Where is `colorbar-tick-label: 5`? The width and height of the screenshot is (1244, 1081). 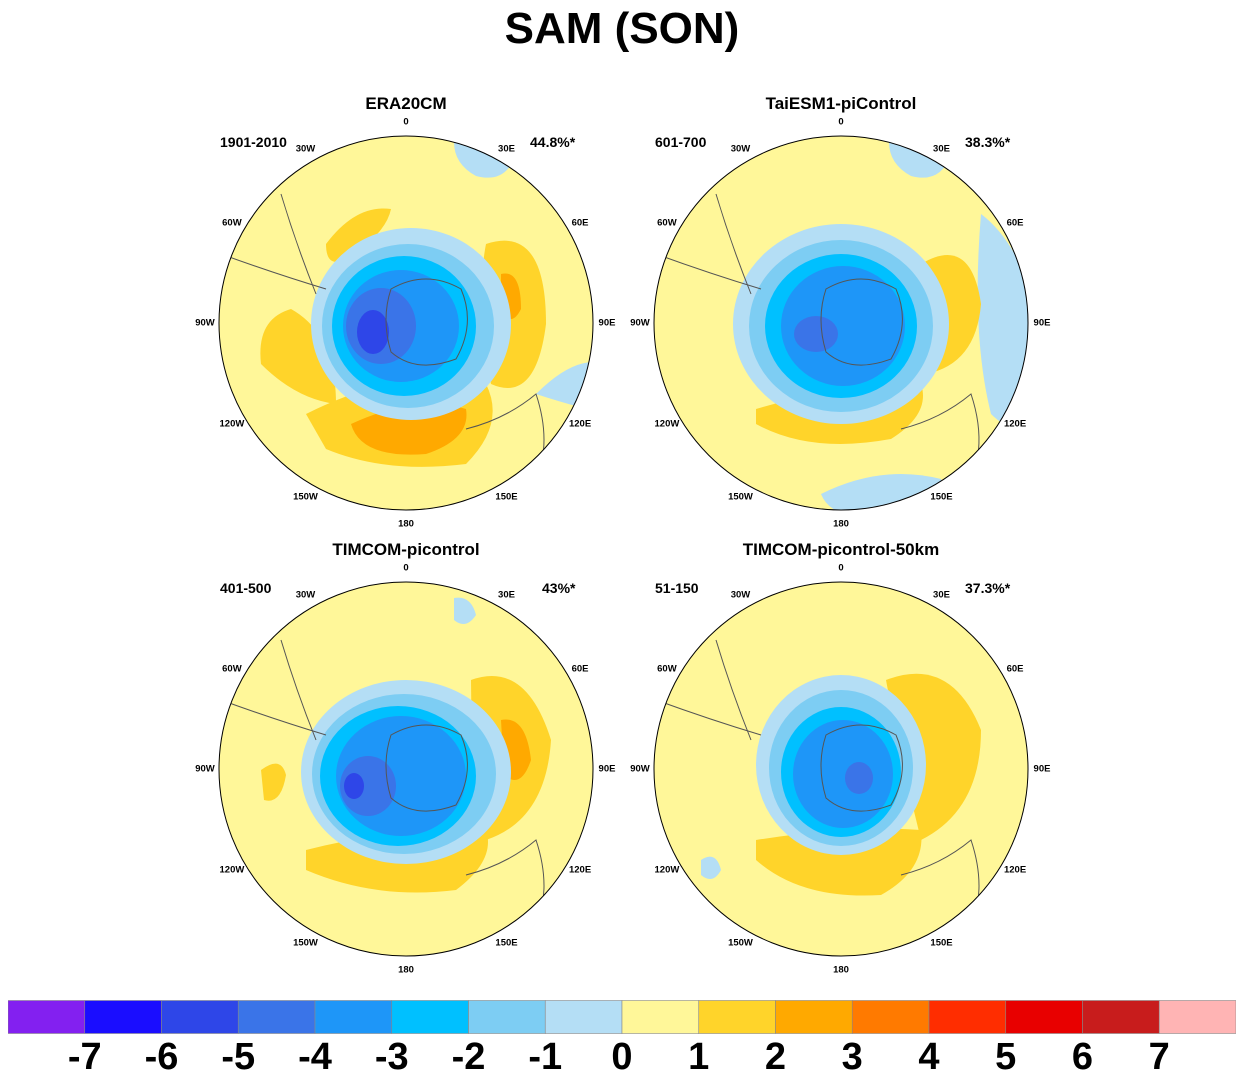 colorbar-tick-label: 5 is located at coordinates (1006, 1057).